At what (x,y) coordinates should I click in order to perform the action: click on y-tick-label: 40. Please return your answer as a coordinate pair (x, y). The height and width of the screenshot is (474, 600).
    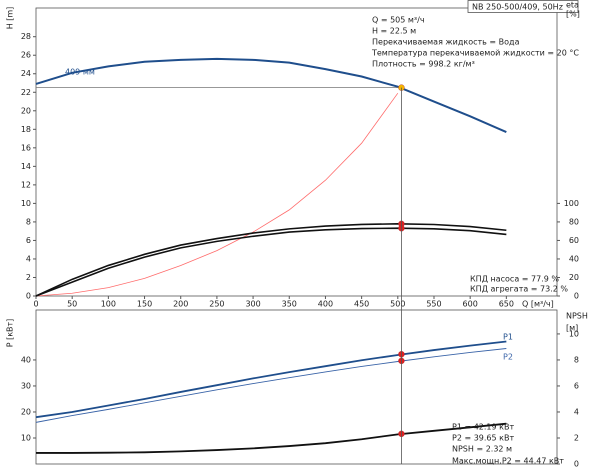
    Looking at the image, I should click on (26, 359).